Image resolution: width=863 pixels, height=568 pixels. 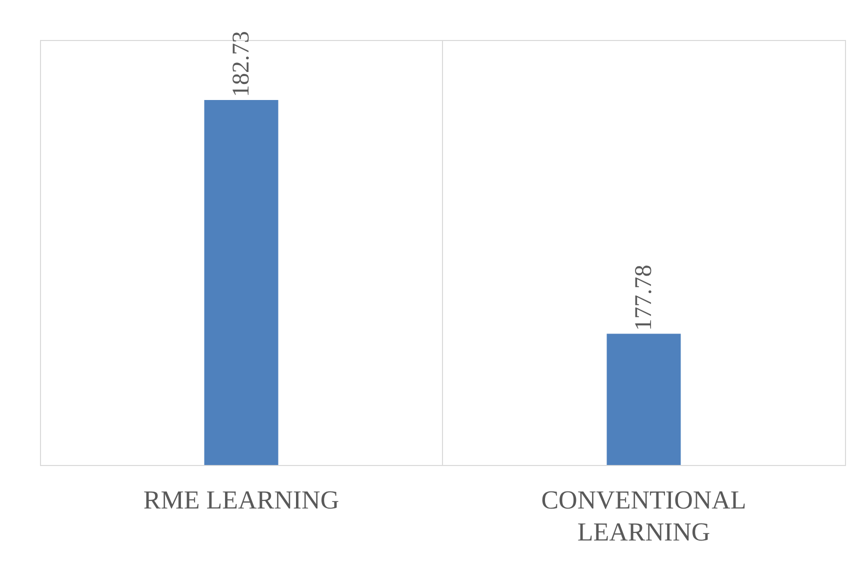 I want to click on data-label: 182.73, so click(x=241, y=63).